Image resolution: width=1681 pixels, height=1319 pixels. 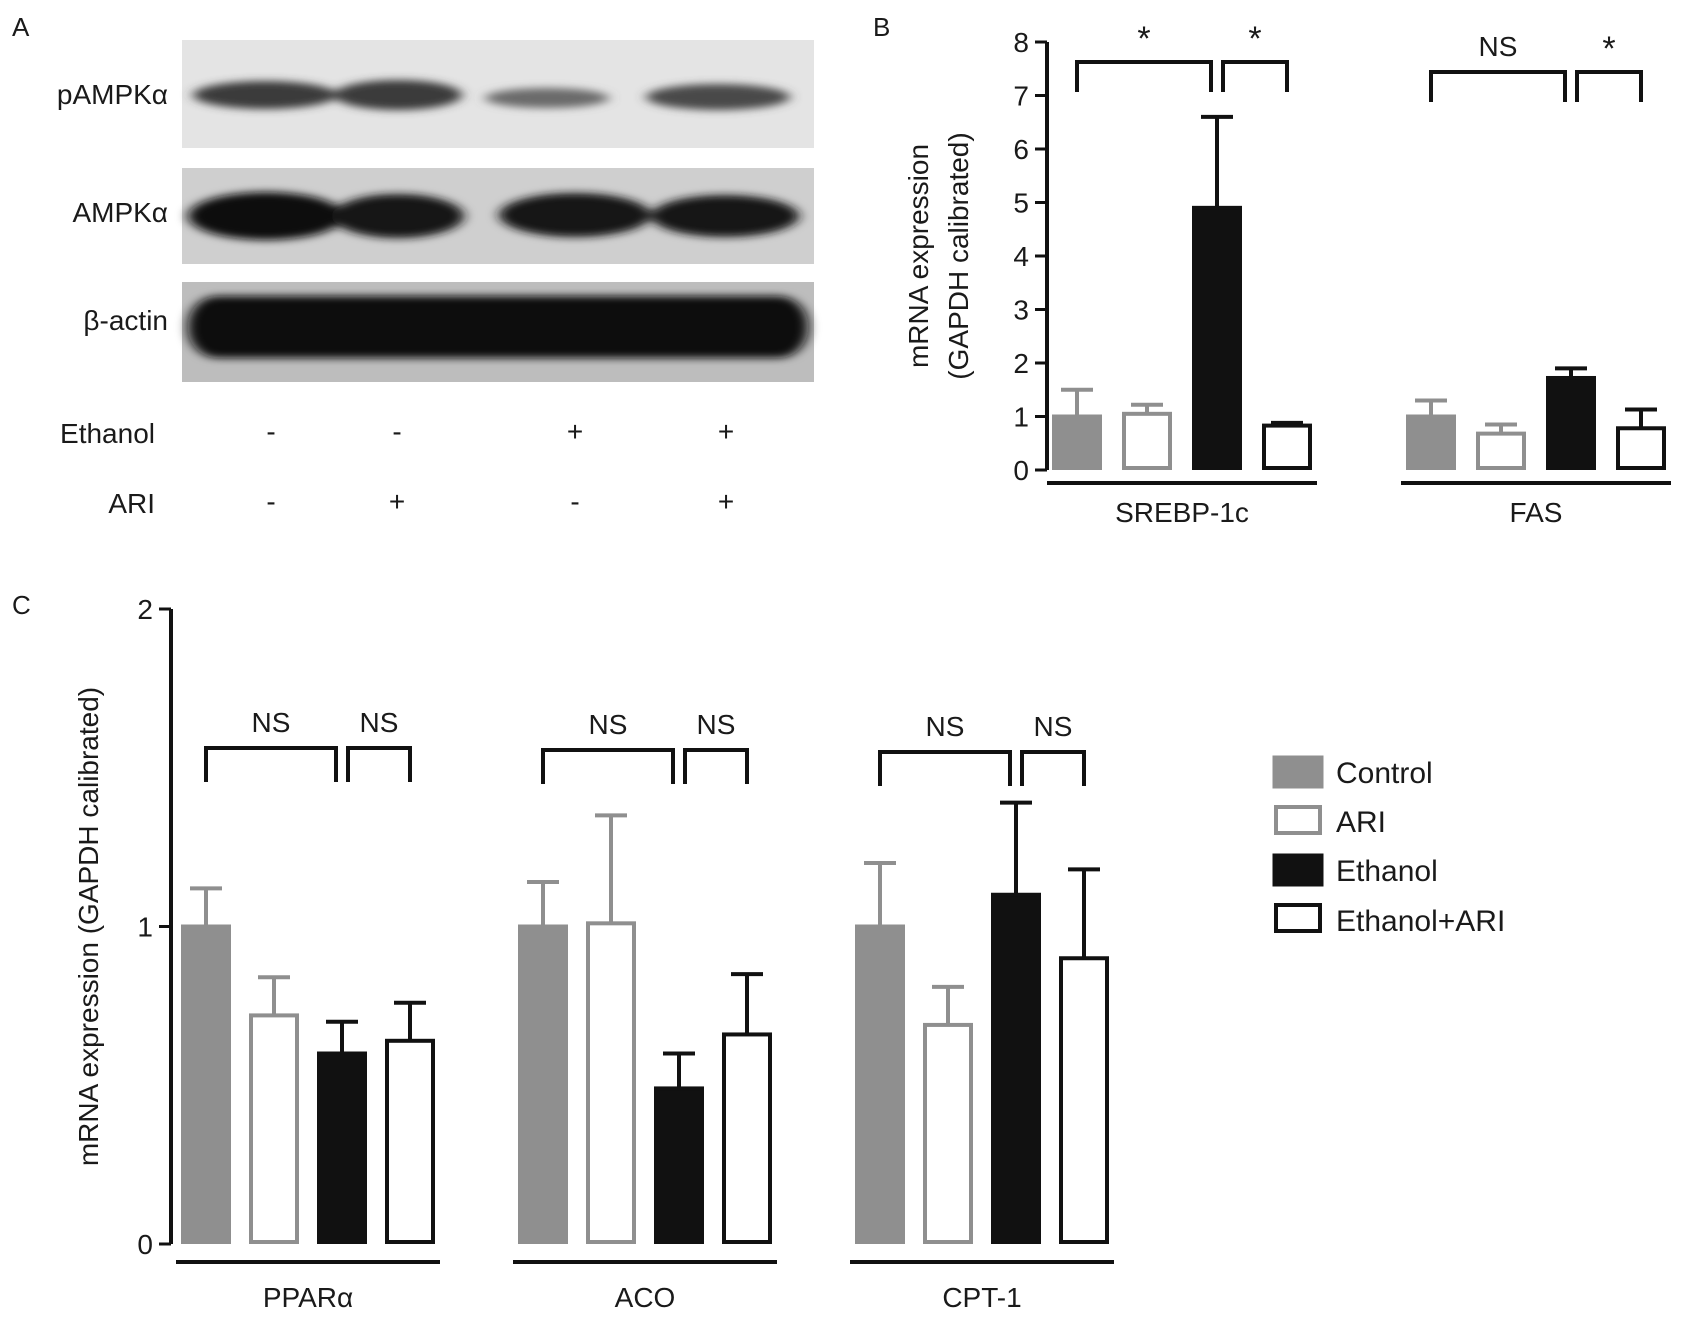 I want to click on y-tick-label: 4, so click(x=1021, y=256).